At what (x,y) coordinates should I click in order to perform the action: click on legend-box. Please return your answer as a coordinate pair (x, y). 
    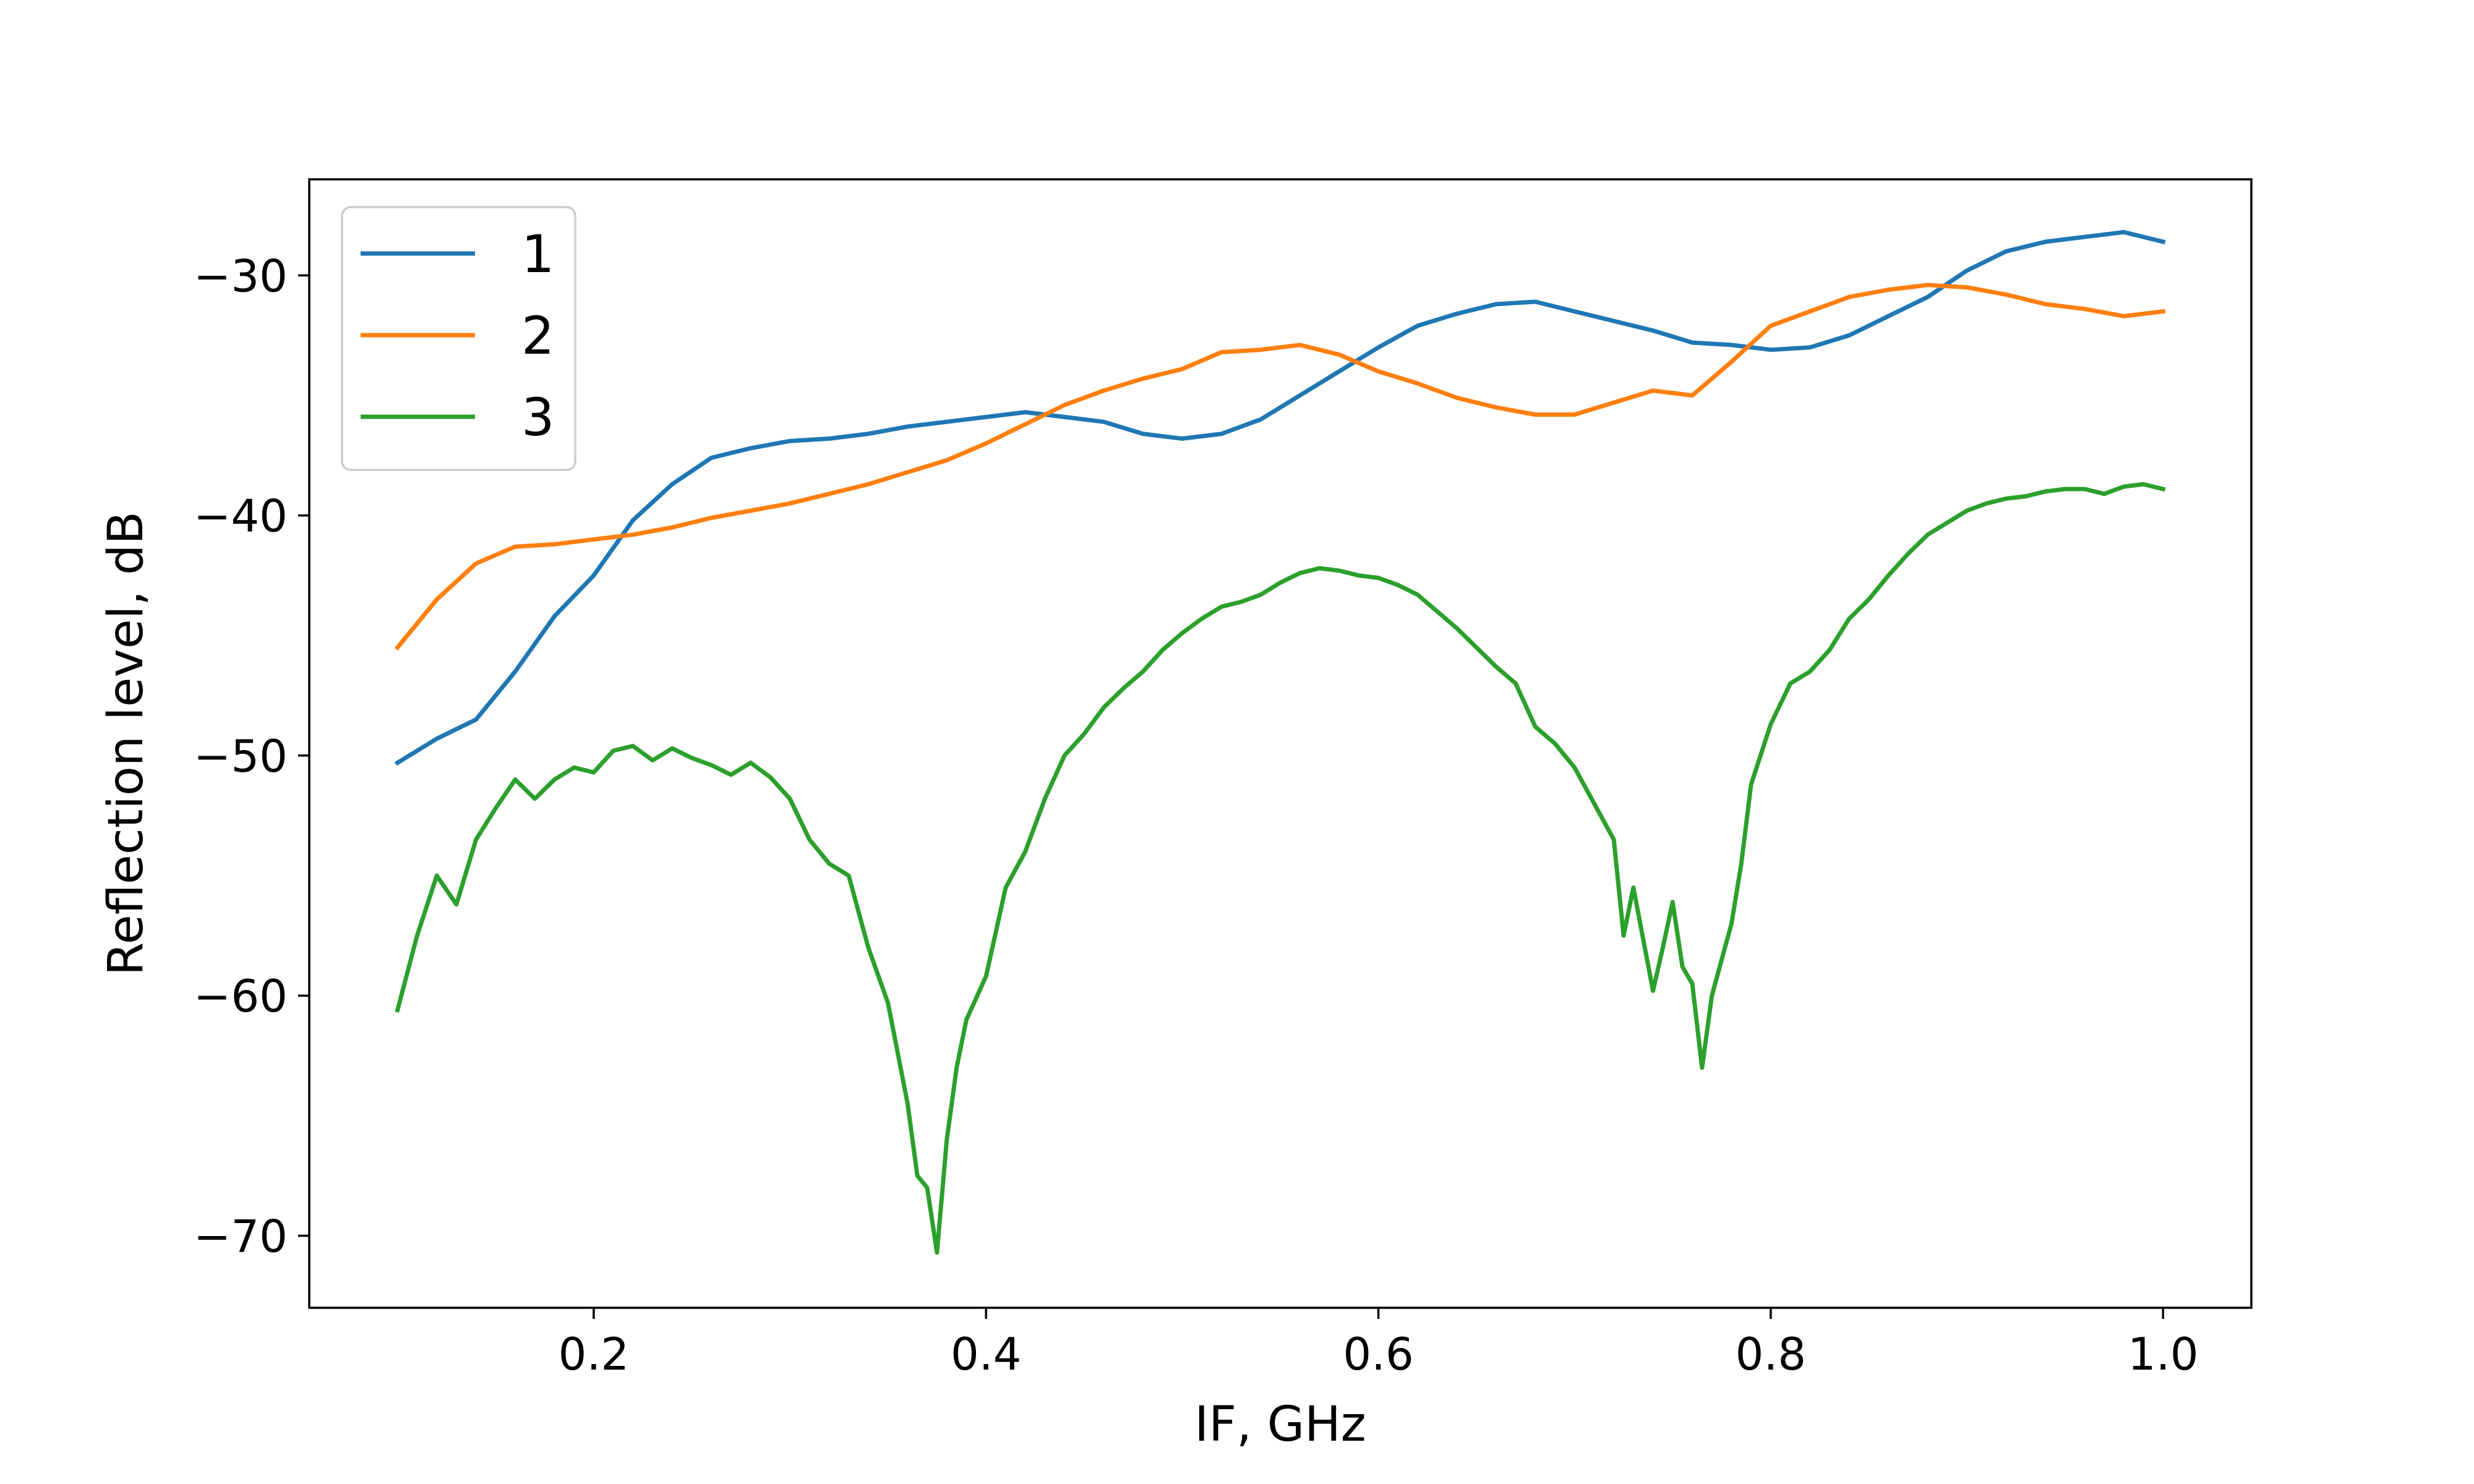
    Looking at the image, I should click on (458, 338).